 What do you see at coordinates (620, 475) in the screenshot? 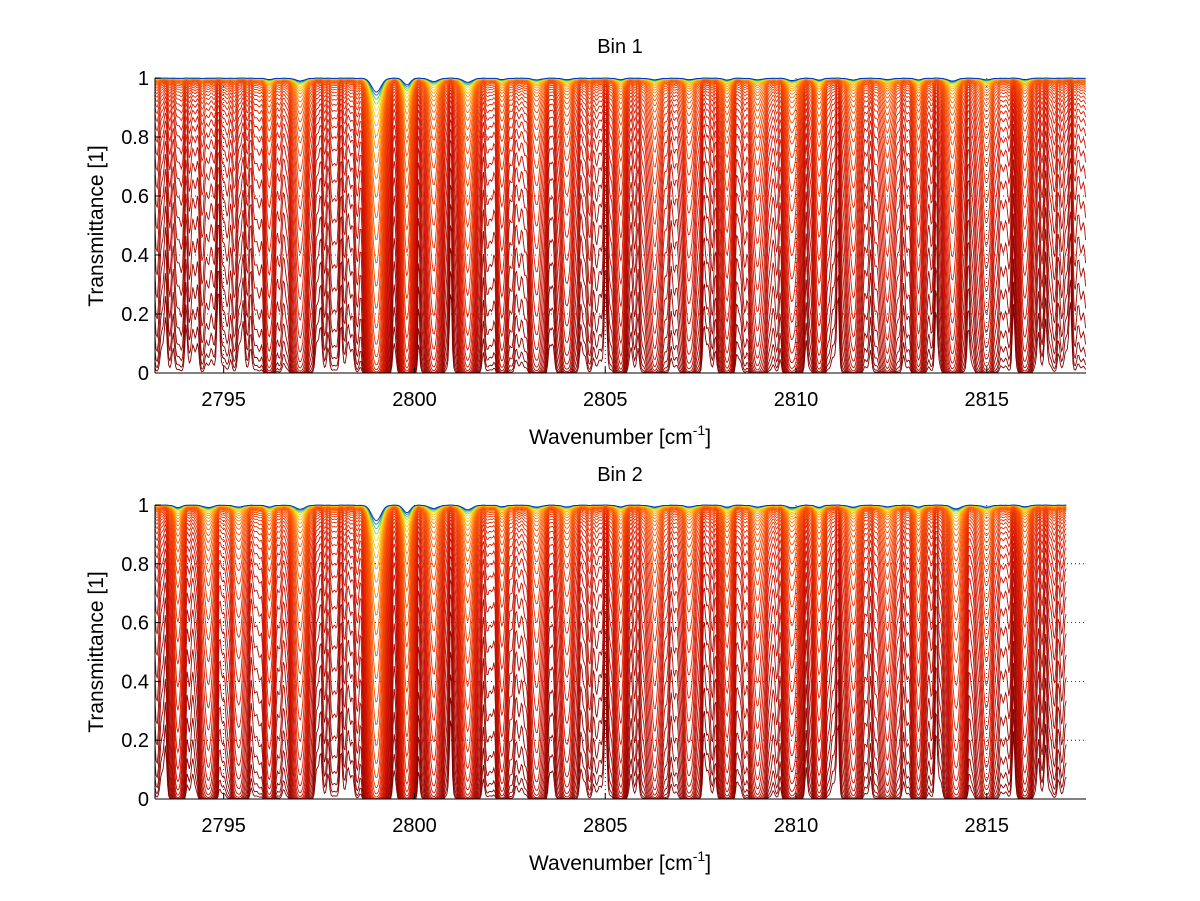
I see `chart-title: Bin 2` at bounding box center [620, 475].